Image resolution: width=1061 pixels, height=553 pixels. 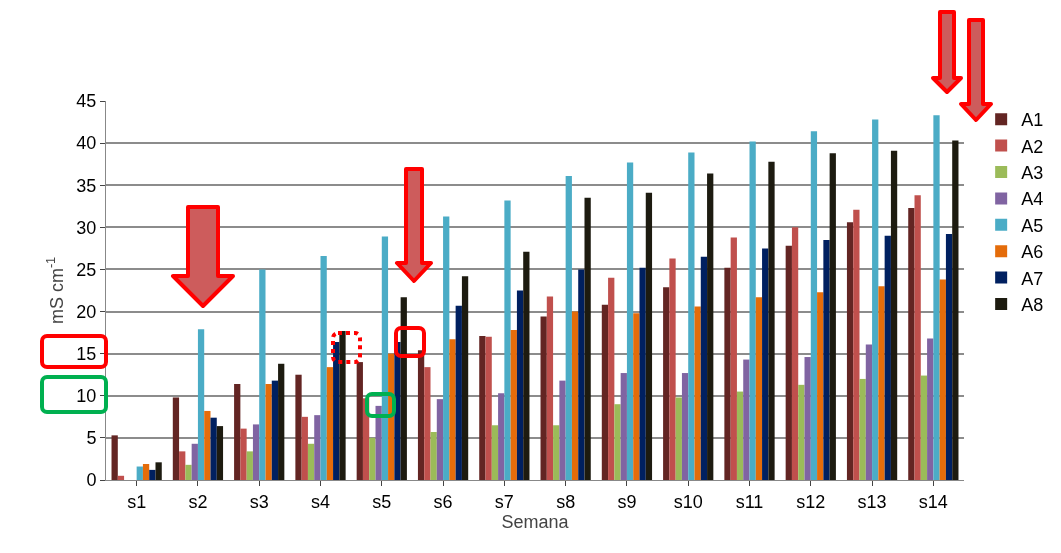 I want to click on x-tick-label: s6, so click(x=443, y=501).